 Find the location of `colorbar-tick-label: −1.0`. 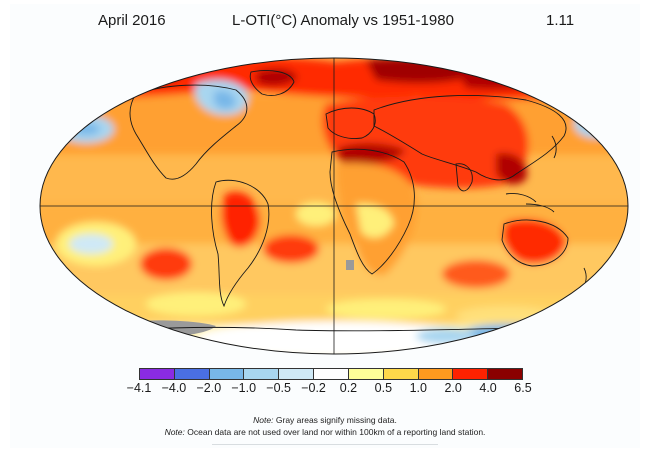

colorbar-tick-label: −1.0 is located at coordinates (244, 388).